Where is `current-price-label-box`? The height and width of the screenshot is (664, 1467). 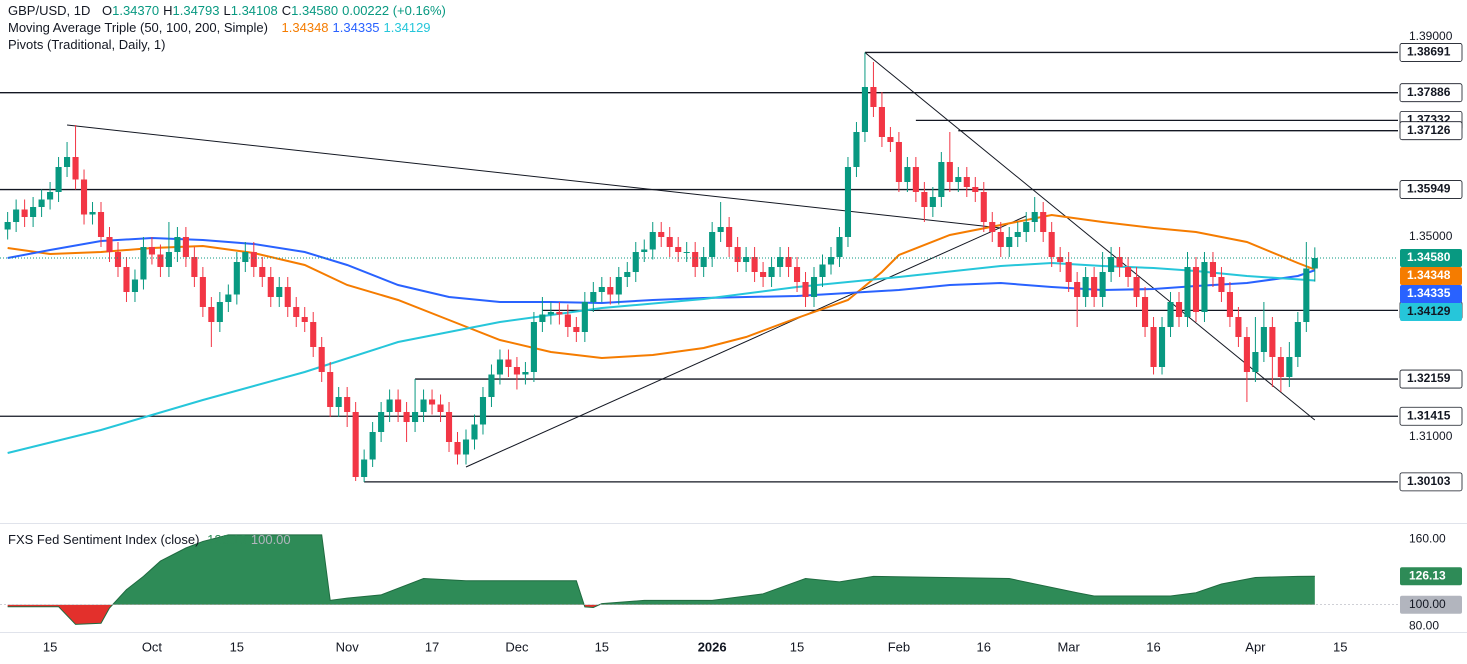
current-price-label-box is located at coordinates (1431, 258).